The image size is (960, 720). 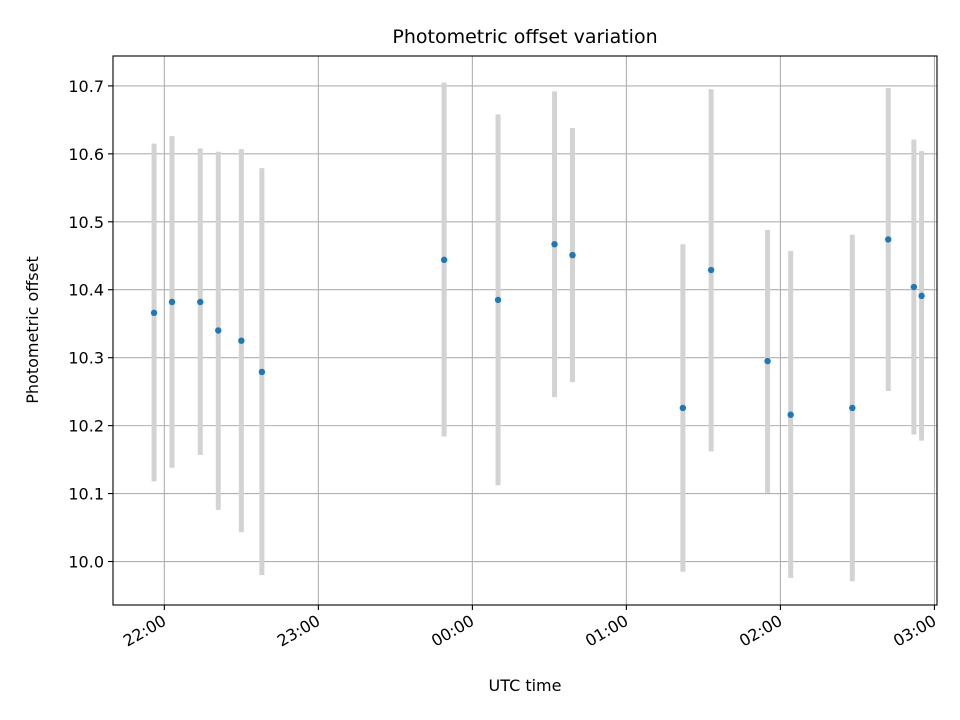 I want to click on y-tick-label: 10.3, so click(x=86, y=358).